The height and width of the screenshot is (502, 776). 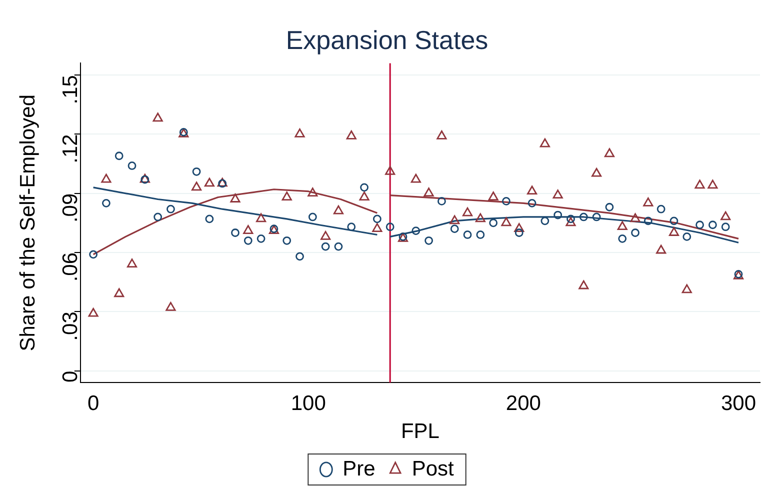 What do you see at coordinates (359, 468) in the screenshot?
I see `legend-label: Pre` at bounding box center [359, 468].